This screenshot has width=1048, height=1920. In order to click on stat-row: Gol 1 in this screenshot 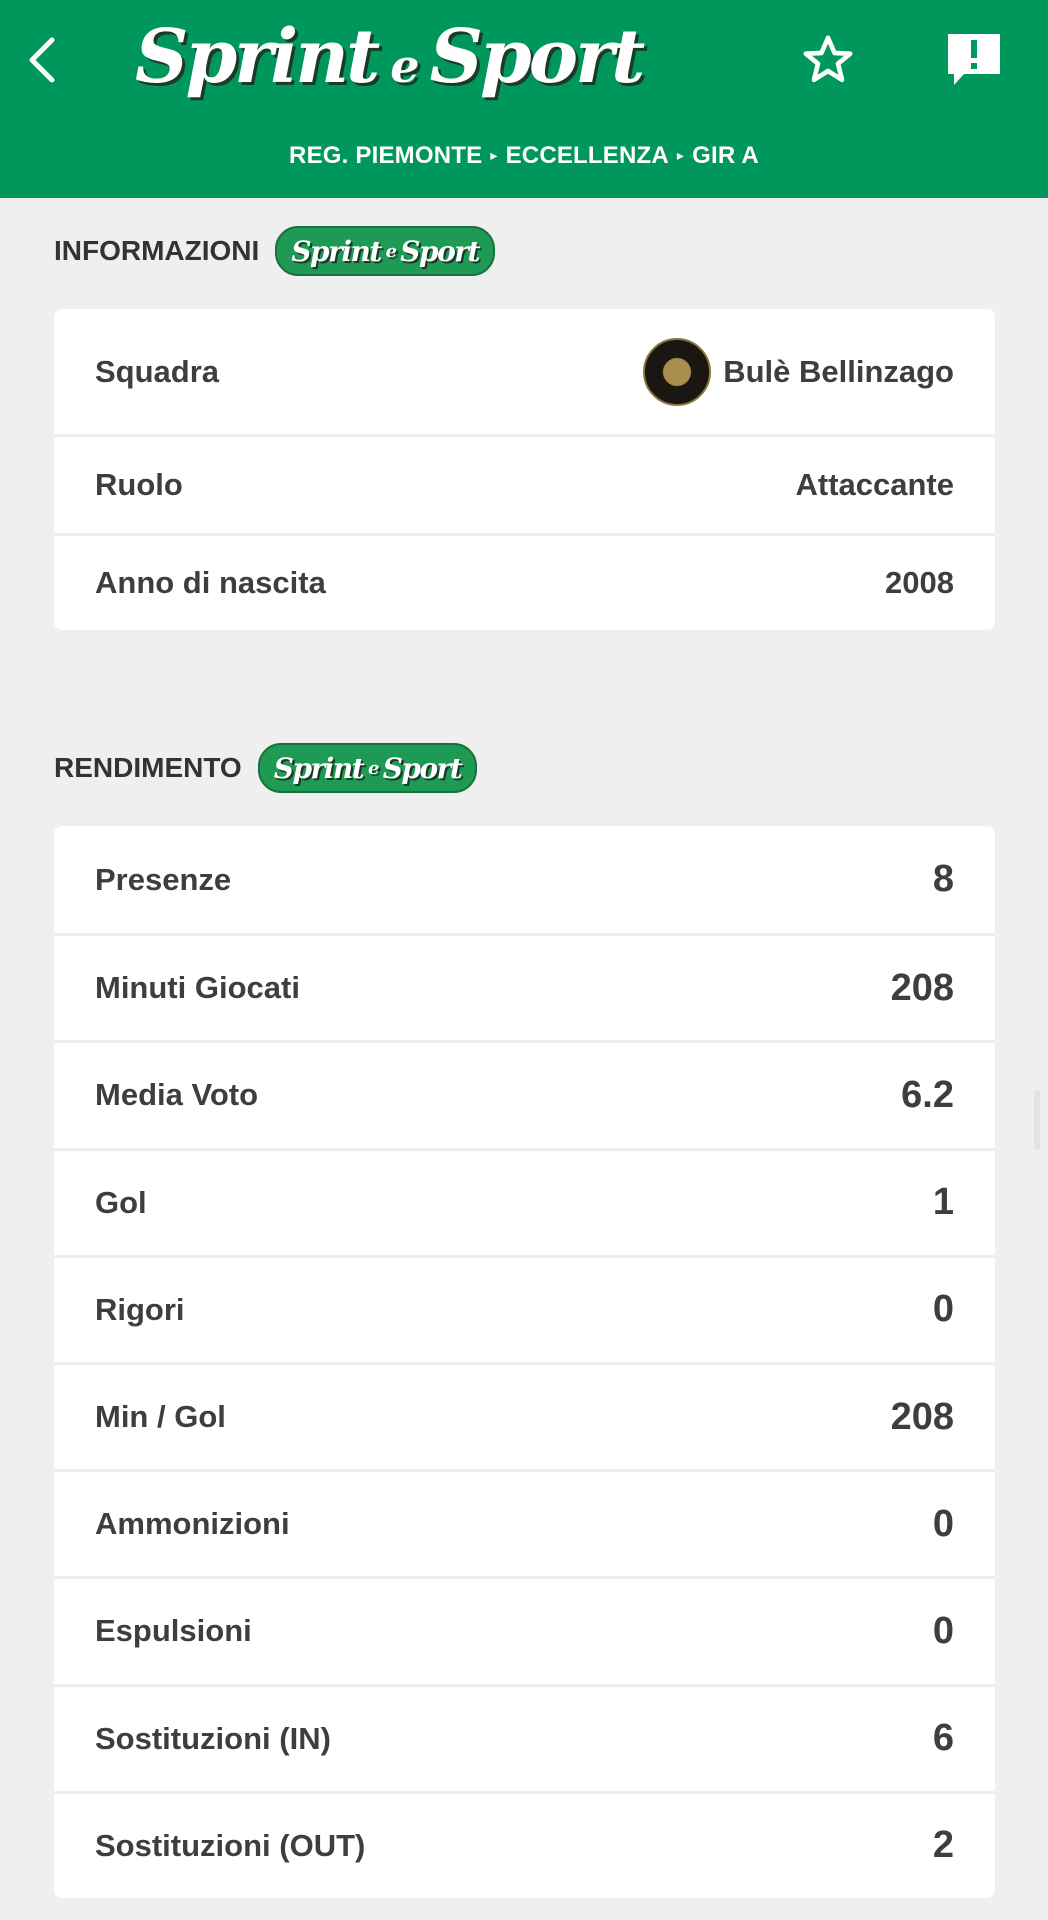, I will do `click(524, 1201)`.